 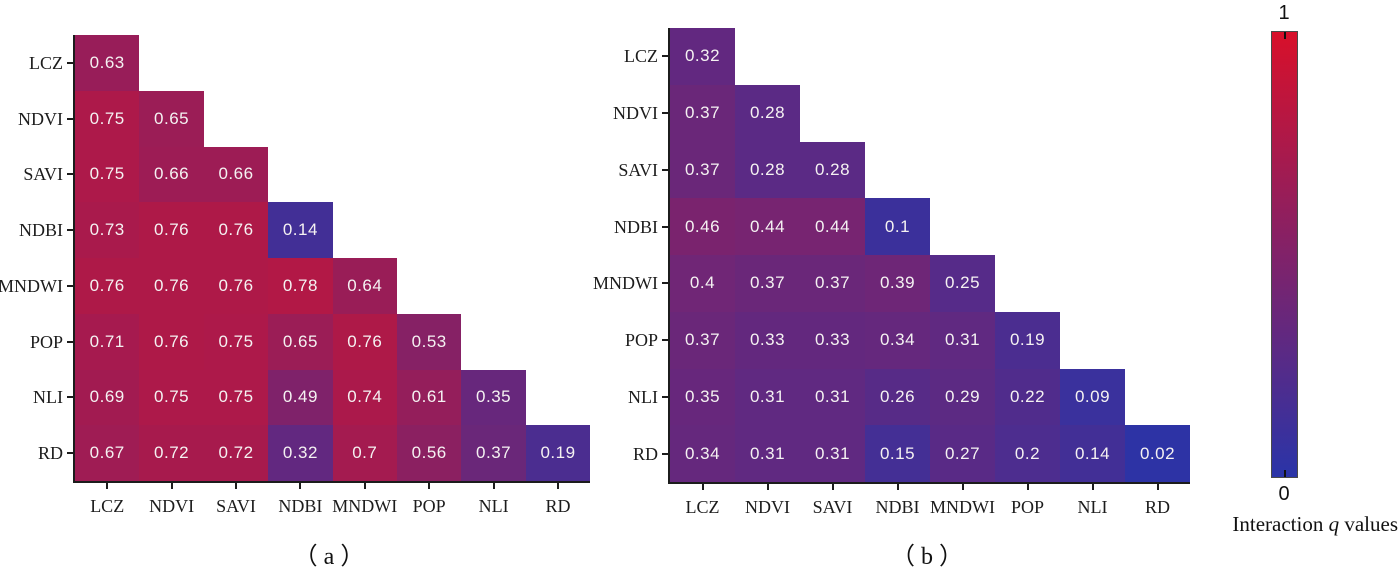 I want to click on colorbar-title-text: Interaction, so click(x=1280, y=524).